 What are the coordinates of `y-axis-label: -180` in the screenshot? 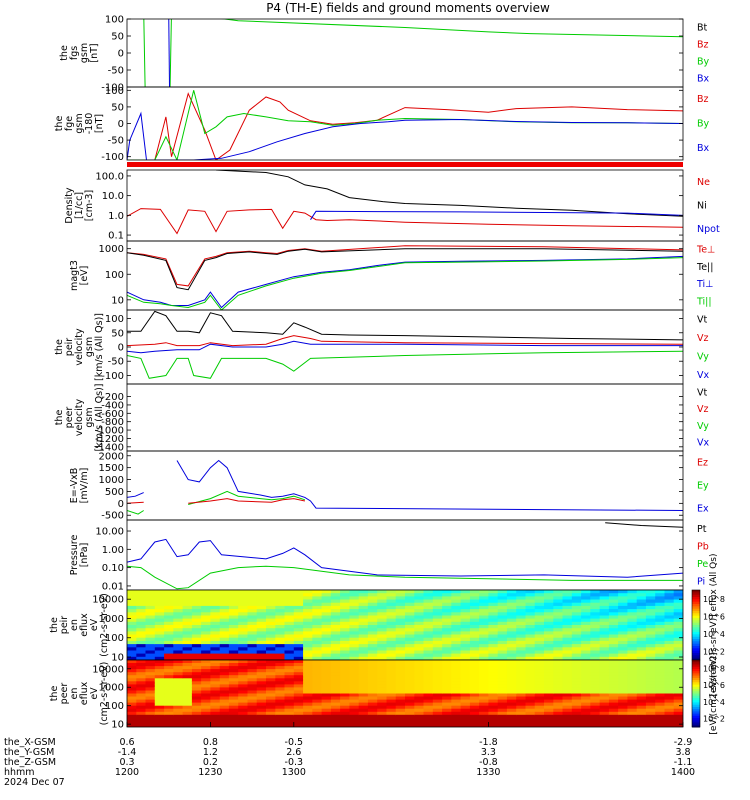 It's located at (89, 124).